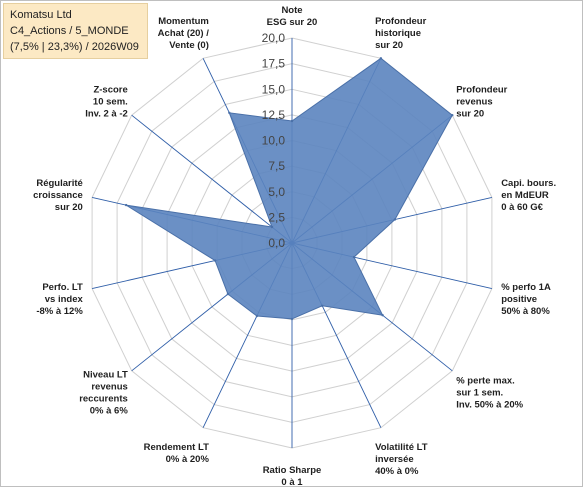 The width and height of the screenshot is (583, 487). Describe the element at coordinates (59, 183) in the screenshot. I see `axis-label-11-line-0: Régularité` at that location.